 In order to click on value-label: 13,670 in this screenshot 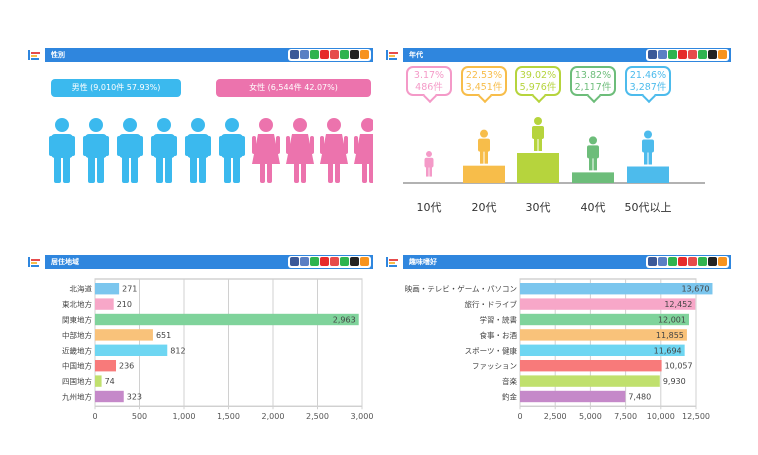, I will do `click(695, 289)`.